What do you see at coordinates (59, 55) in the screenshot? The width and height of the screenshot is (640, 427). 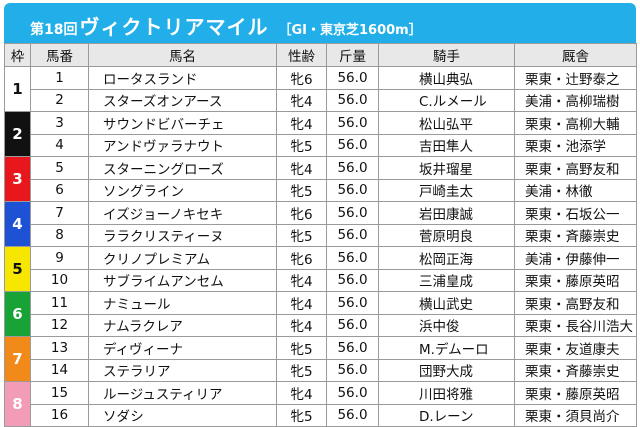 I see `header-umaban: 馬番` at bounding box center [59, 55].